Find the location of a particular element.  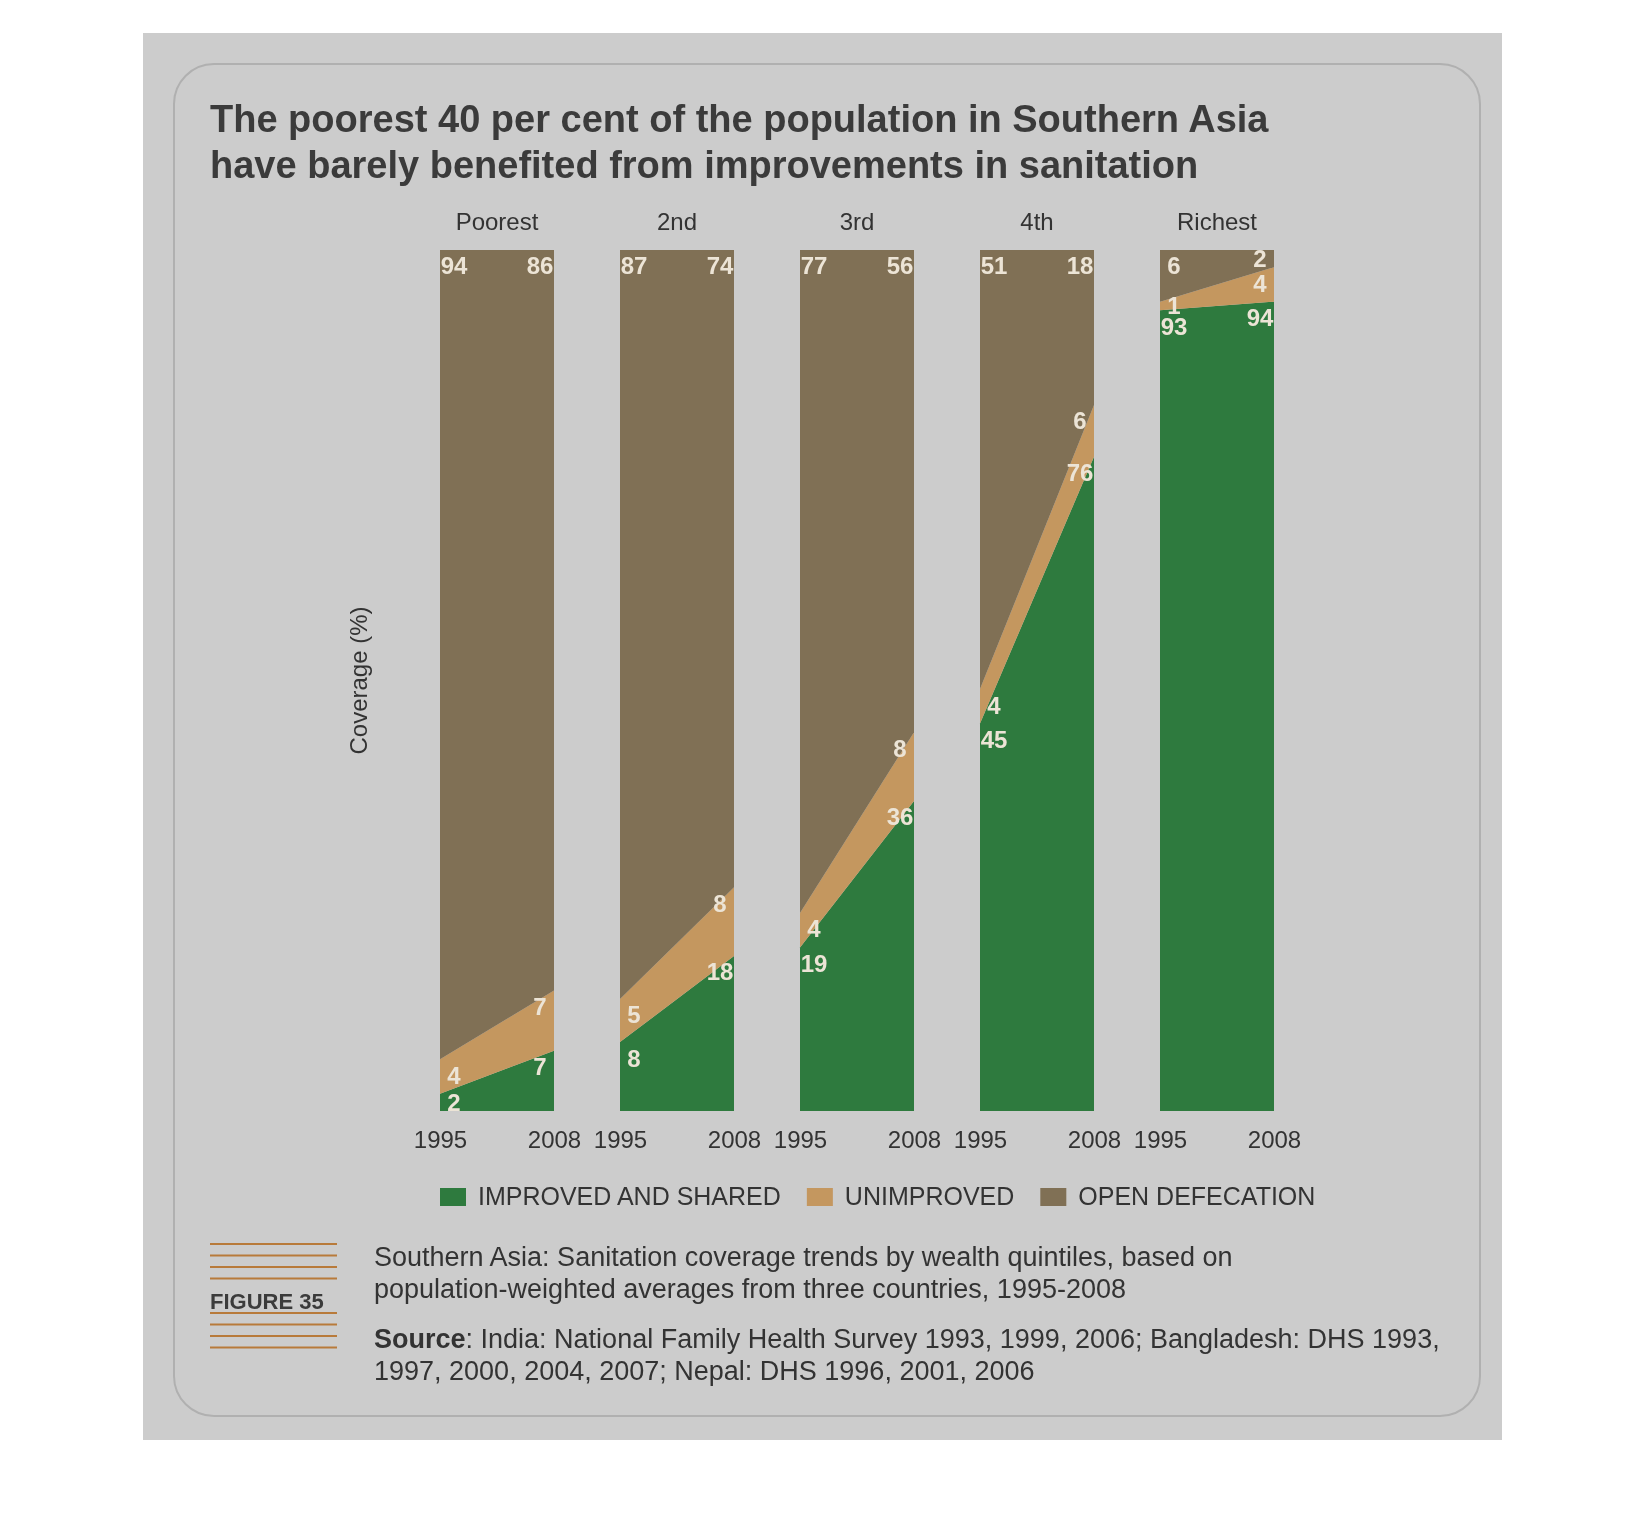

source-note: Source: India: National Family Health Survey 1993, 1999, 2006; Bangladesh: DHS 1993, 1997, 2000, 2004, 2007; Nepal: DHS 1996, 2001, 2006 is located at coordinates (907, 1355).